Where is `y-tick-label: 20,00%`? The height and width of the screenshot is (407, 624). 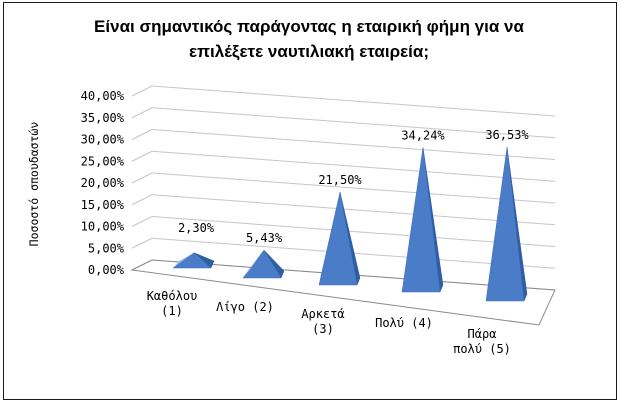
y-tick-label: 20,00% is located at coordinates (103, 183).